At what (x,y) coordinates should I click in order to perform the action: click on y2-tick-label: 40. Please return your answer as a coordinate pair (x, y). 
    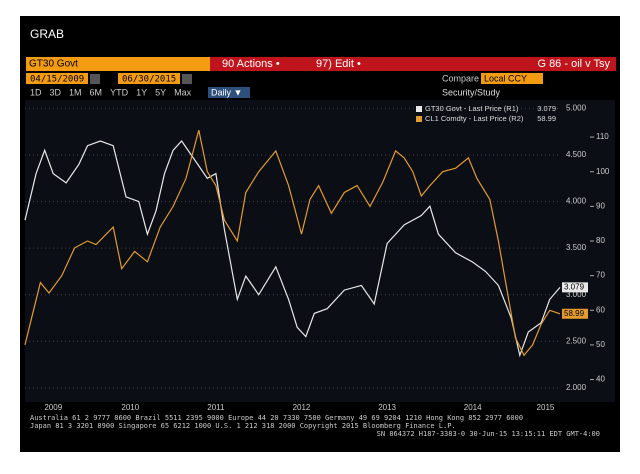
    Looking at the image, I should click on (600, 379).